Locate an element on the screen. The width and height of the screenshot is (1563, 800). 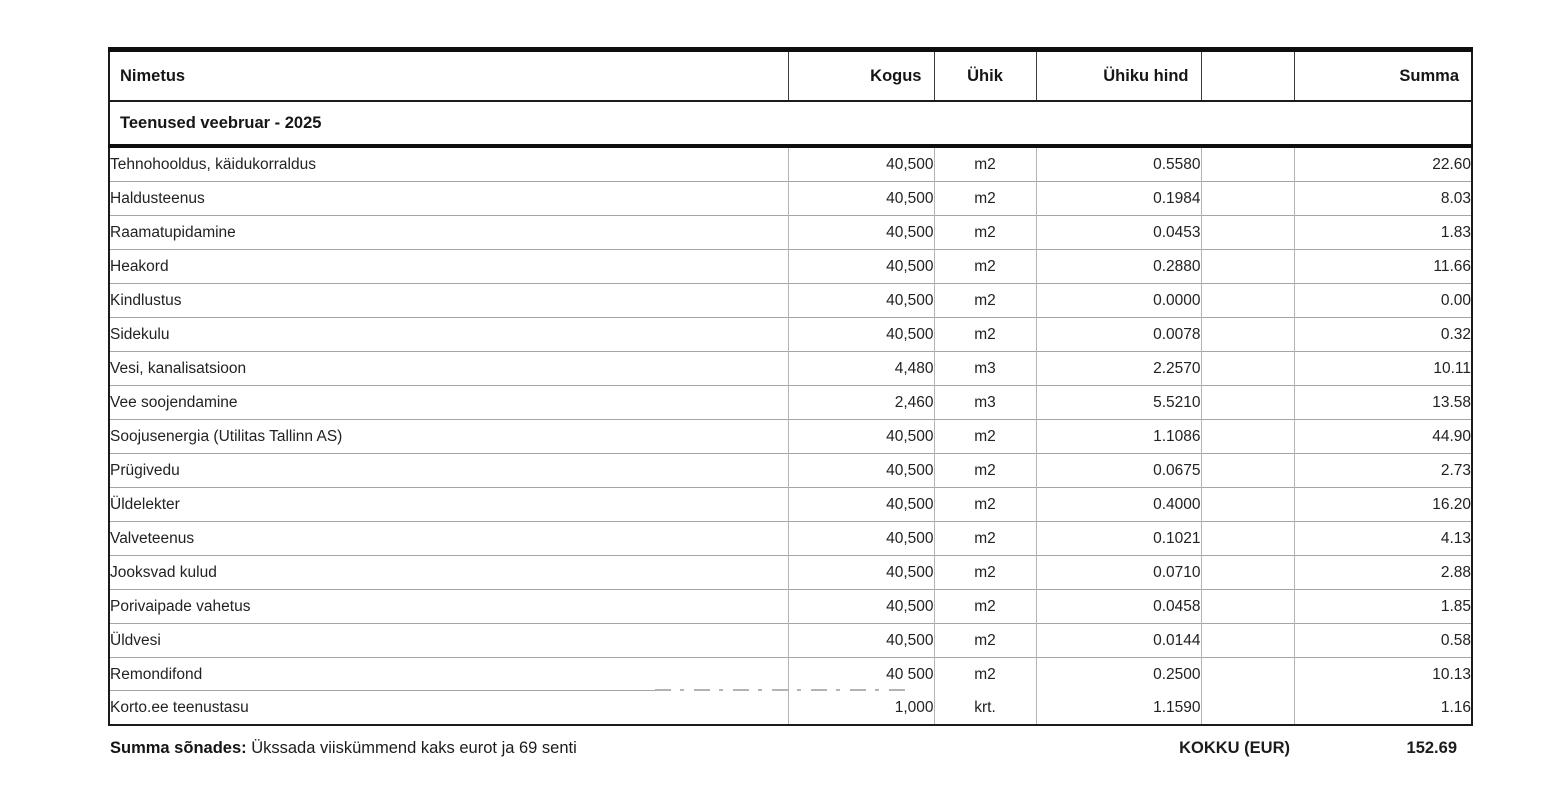
table-row: Vee soojendamine 2,460 m3 5.5210 13.58 is located at coordinates (790, 402).